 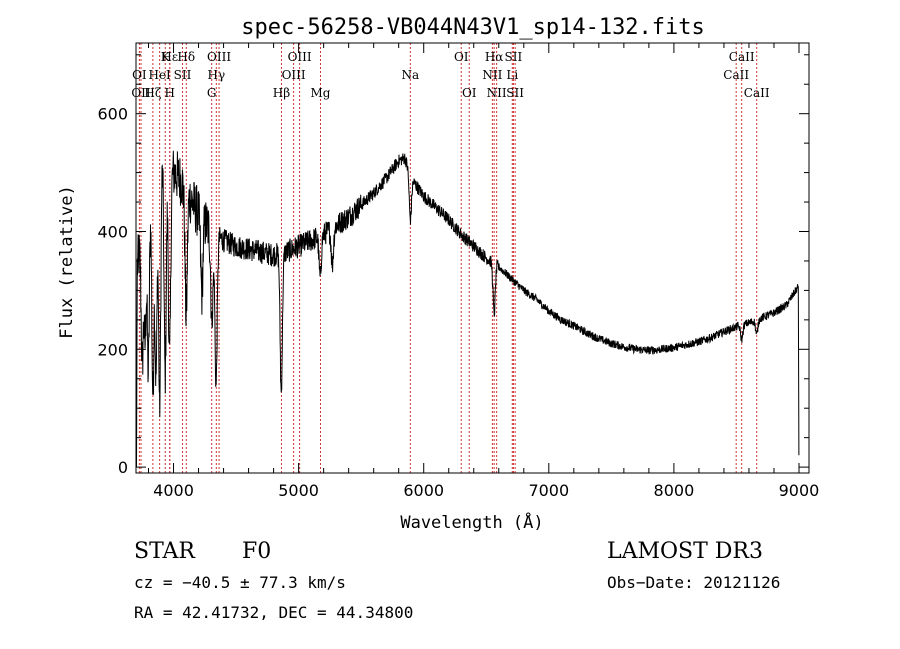 I want to click on x-tick-label: 4000, so click(x=173, y=490).